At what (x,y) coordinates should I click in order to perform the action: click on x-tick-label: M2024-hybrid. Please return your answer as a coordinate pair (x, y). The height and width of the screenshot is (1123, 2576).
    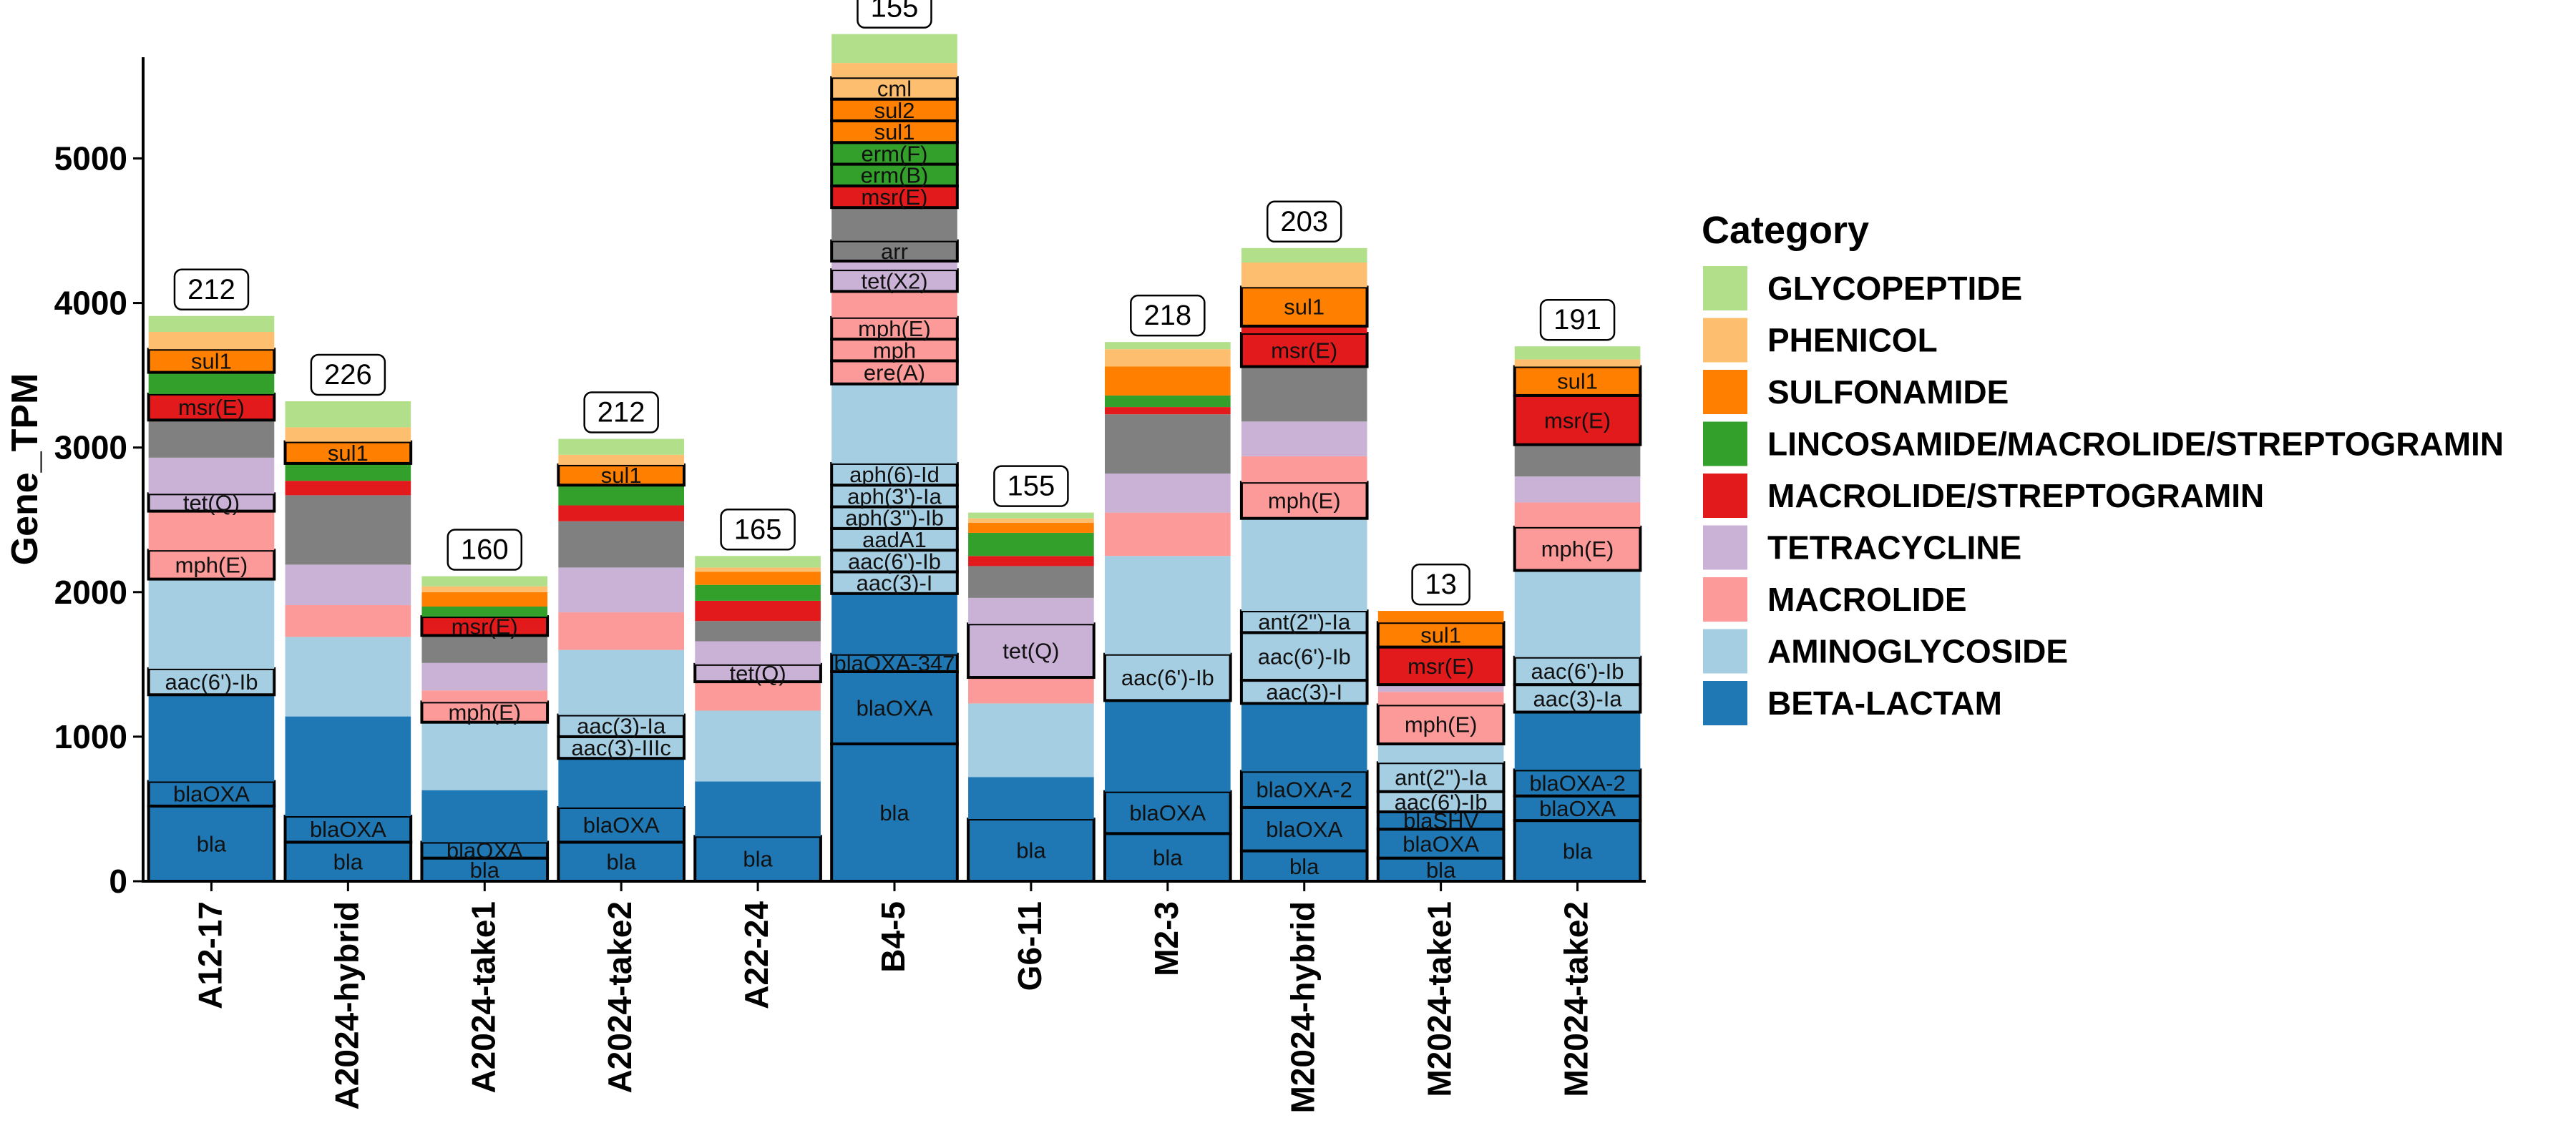
    Looking at the image, I should click on (1303, 1007).